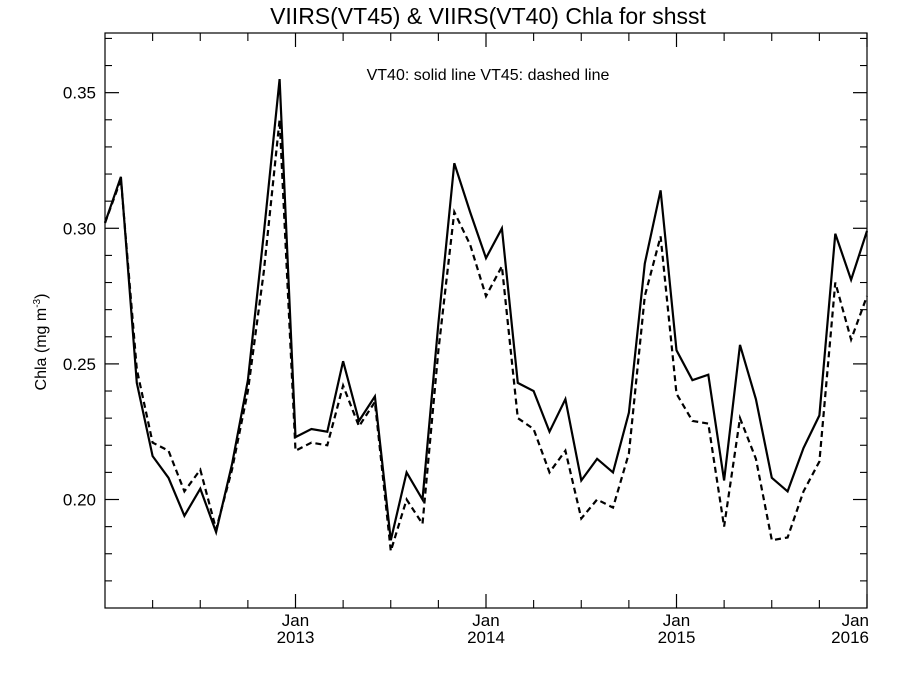  I want to click on y-axis-label-prefix: Chla (mg m, so click(41, 349).